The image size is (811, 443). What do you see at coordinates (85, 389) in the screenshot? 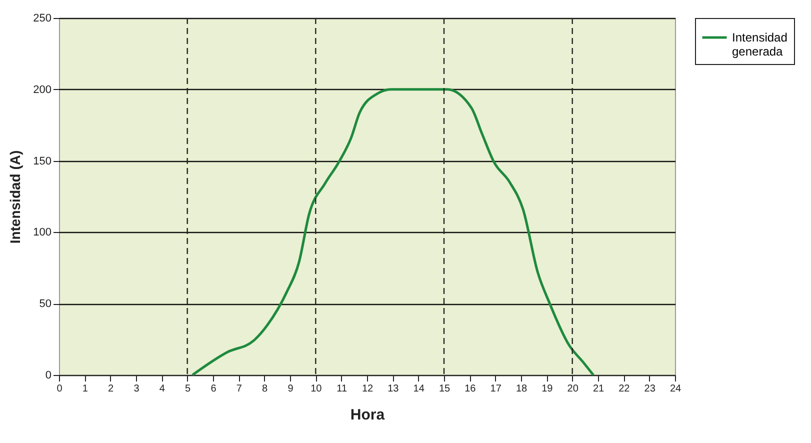
I see `x-tick-label: 1` at bounding box center [85, 389].